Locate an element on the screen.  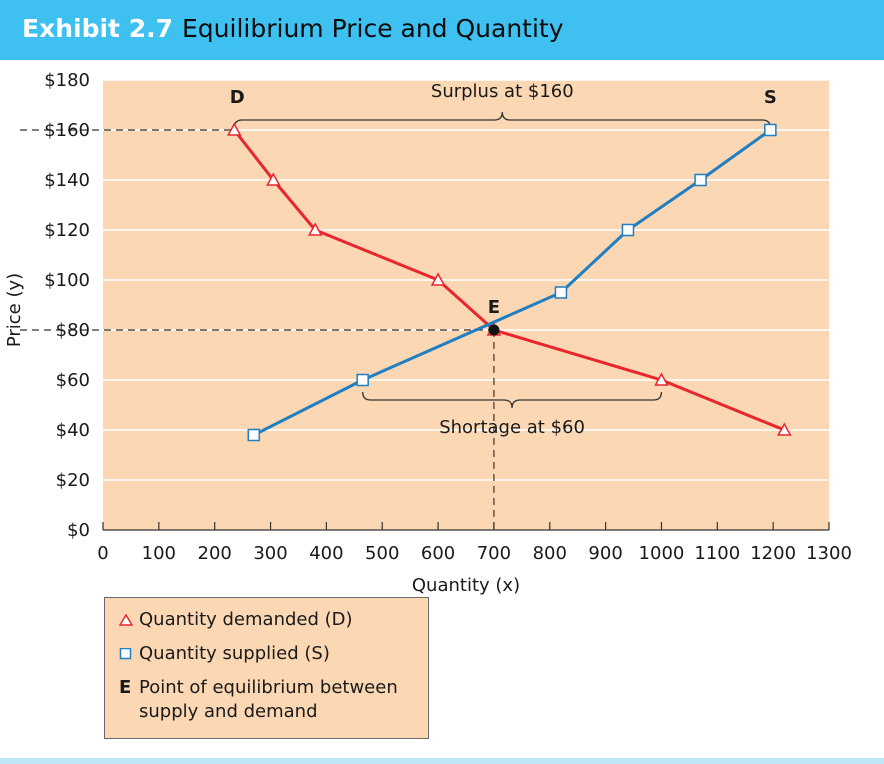
x-tick-label: 1200 is located at coordinates (773, 553).